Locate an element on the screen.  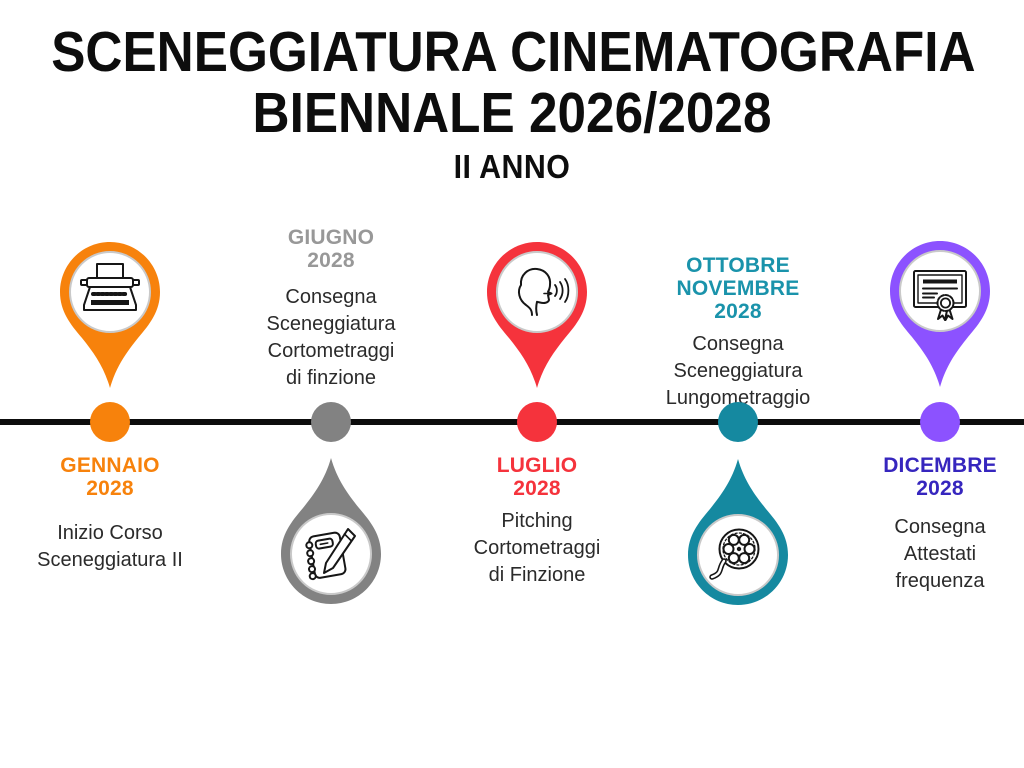
title-subtitle: II ANNO is located at coordinates (512, 166).